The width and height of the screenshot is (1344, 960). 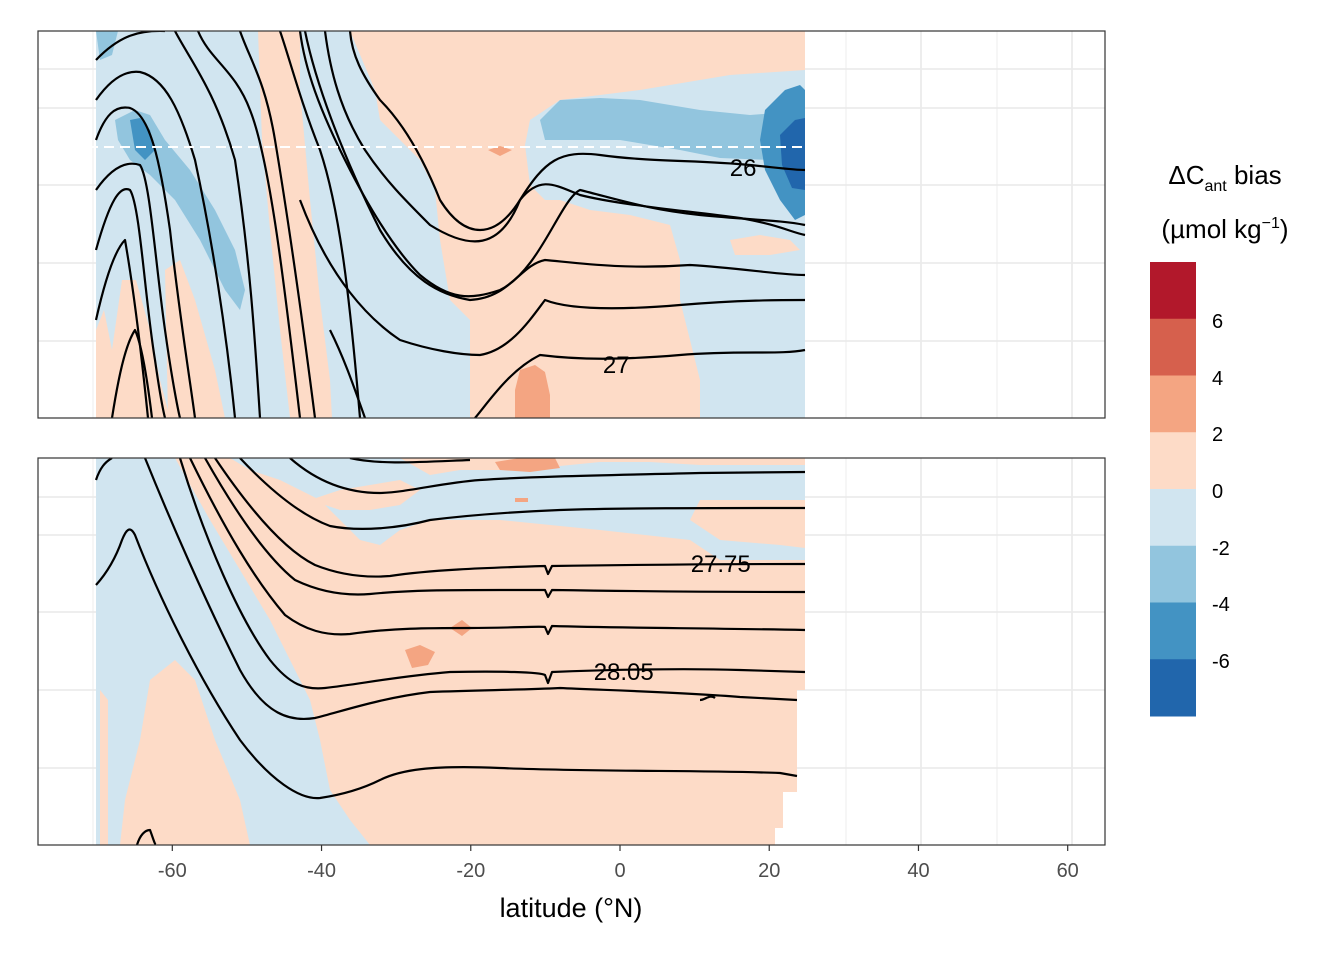 What do you see at coordinates (1217, 322) in the screenshot?
I see `legend-label: 6` at bounding box center [1217, 322].